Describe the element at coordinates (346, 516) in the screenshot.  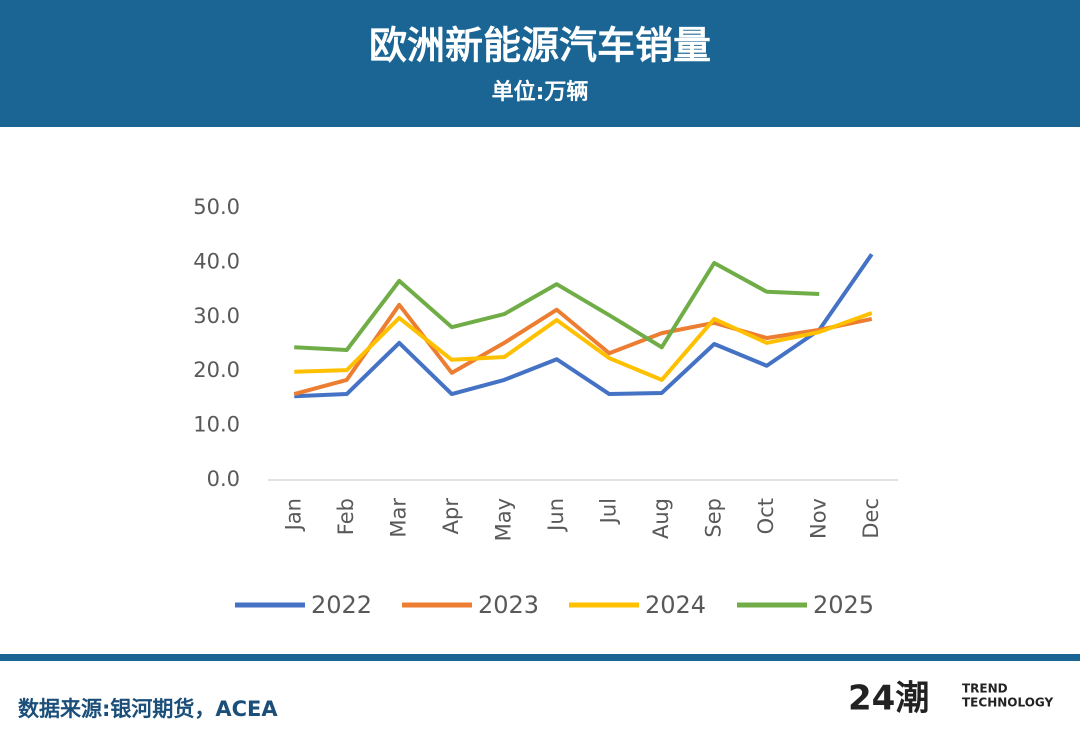
I see `x-tick-label: Feb` at that location.